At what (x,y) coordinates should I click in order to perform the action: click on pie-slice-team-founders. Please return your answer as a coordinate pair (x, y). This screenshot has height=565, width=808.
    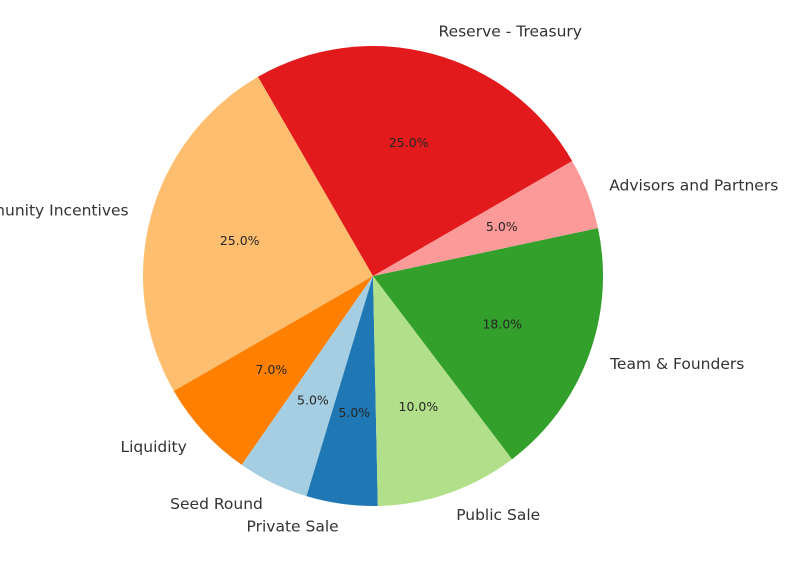
    Looking at the image, I should click on (488, 344).